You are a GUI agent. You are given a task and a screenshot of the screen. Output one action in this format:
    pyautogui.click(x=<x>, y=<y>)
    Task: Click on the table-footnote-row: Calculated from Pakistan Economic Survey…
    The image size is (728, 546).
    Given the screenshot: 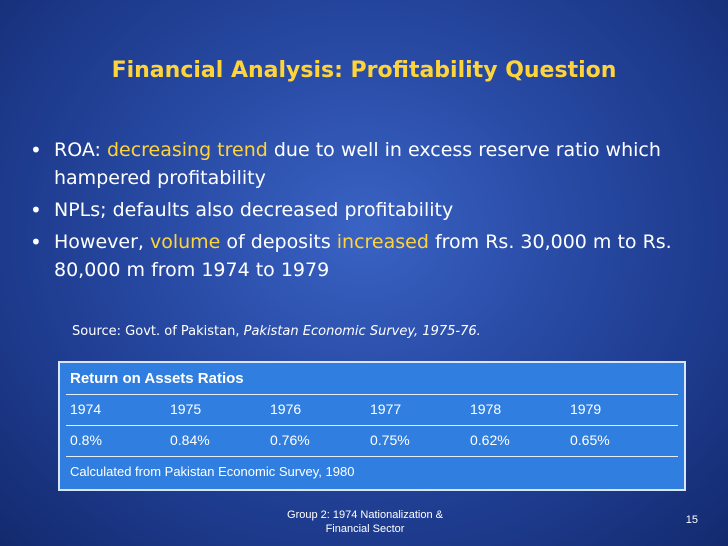 What is the action you would take?
    pyautogui.click(x=372, y=471)
    